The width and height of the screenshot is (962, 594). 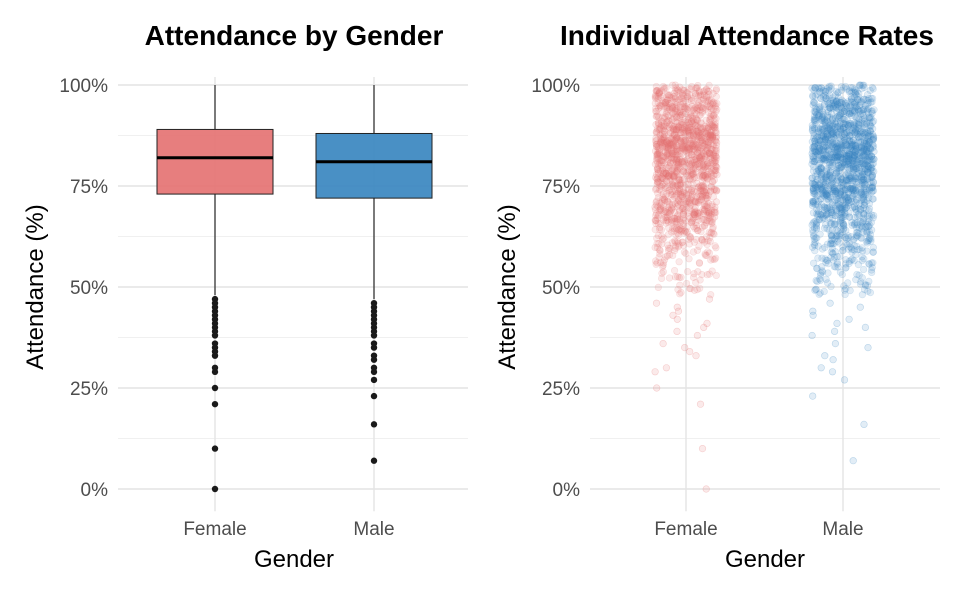 I want to click on boxplot-y-tick-label: 100%, so click(x=83, y=86).